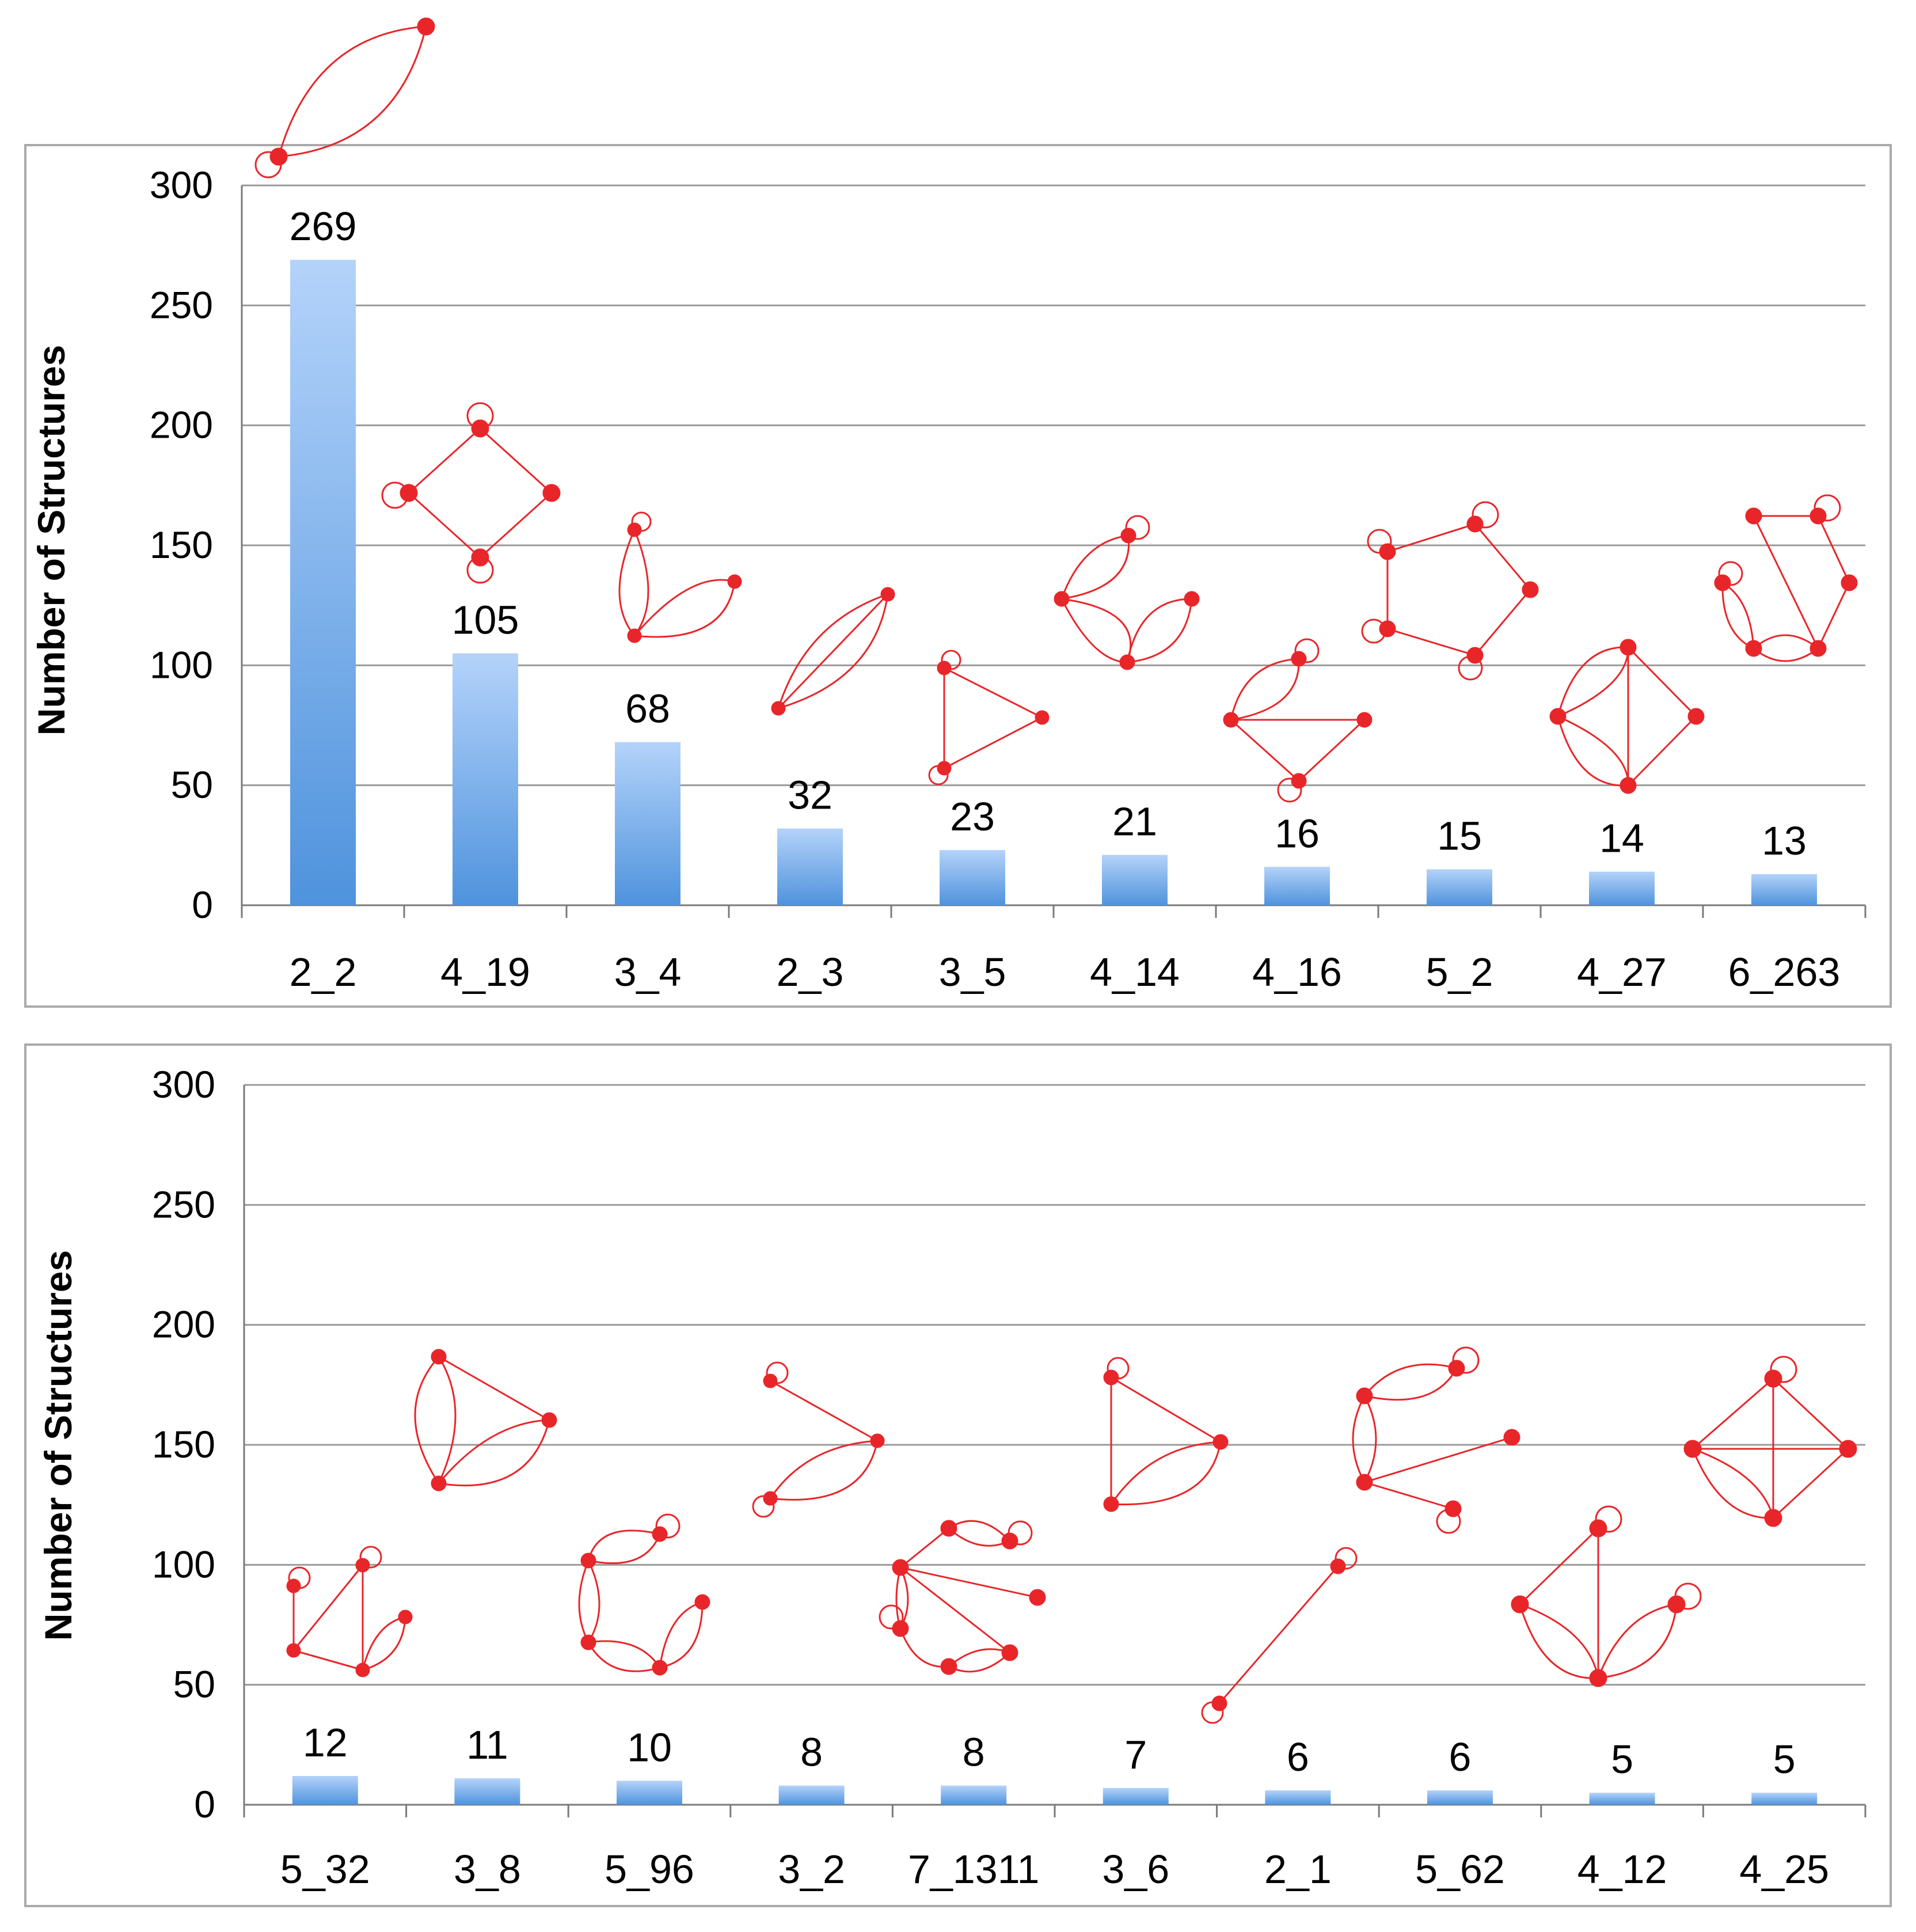  What do you see at coordinates (488, 1869) in the screenshot?
I see `category-label: 3_8` at bounding box center [488, 1869].